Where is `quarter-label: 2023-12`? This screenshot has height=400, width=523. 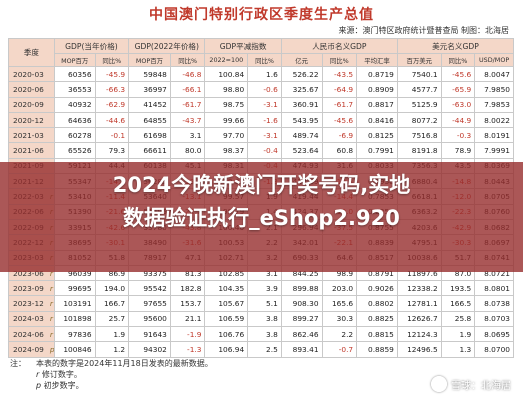
quarter-label: 2023-12 is located at coordinates (28, 304).